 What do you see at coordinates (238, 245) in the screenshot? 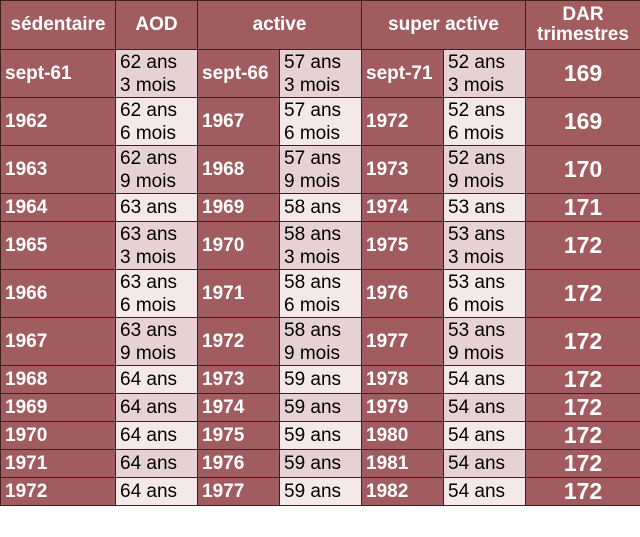
I see `active-cell: 1970` at bounding box center [238, 245].